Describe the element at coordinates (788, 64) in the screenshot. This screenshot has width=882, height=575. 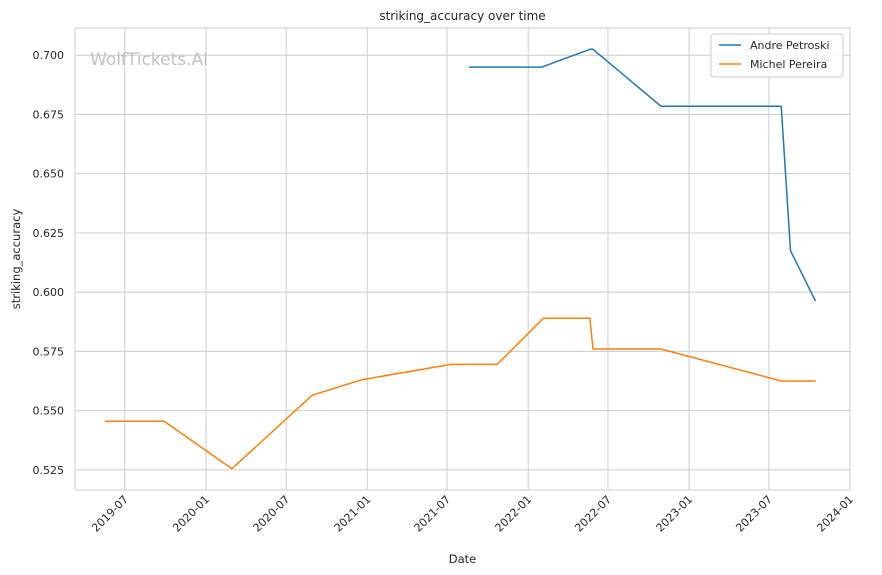
I see `legend-label-1: Michel Pereira` at that location.